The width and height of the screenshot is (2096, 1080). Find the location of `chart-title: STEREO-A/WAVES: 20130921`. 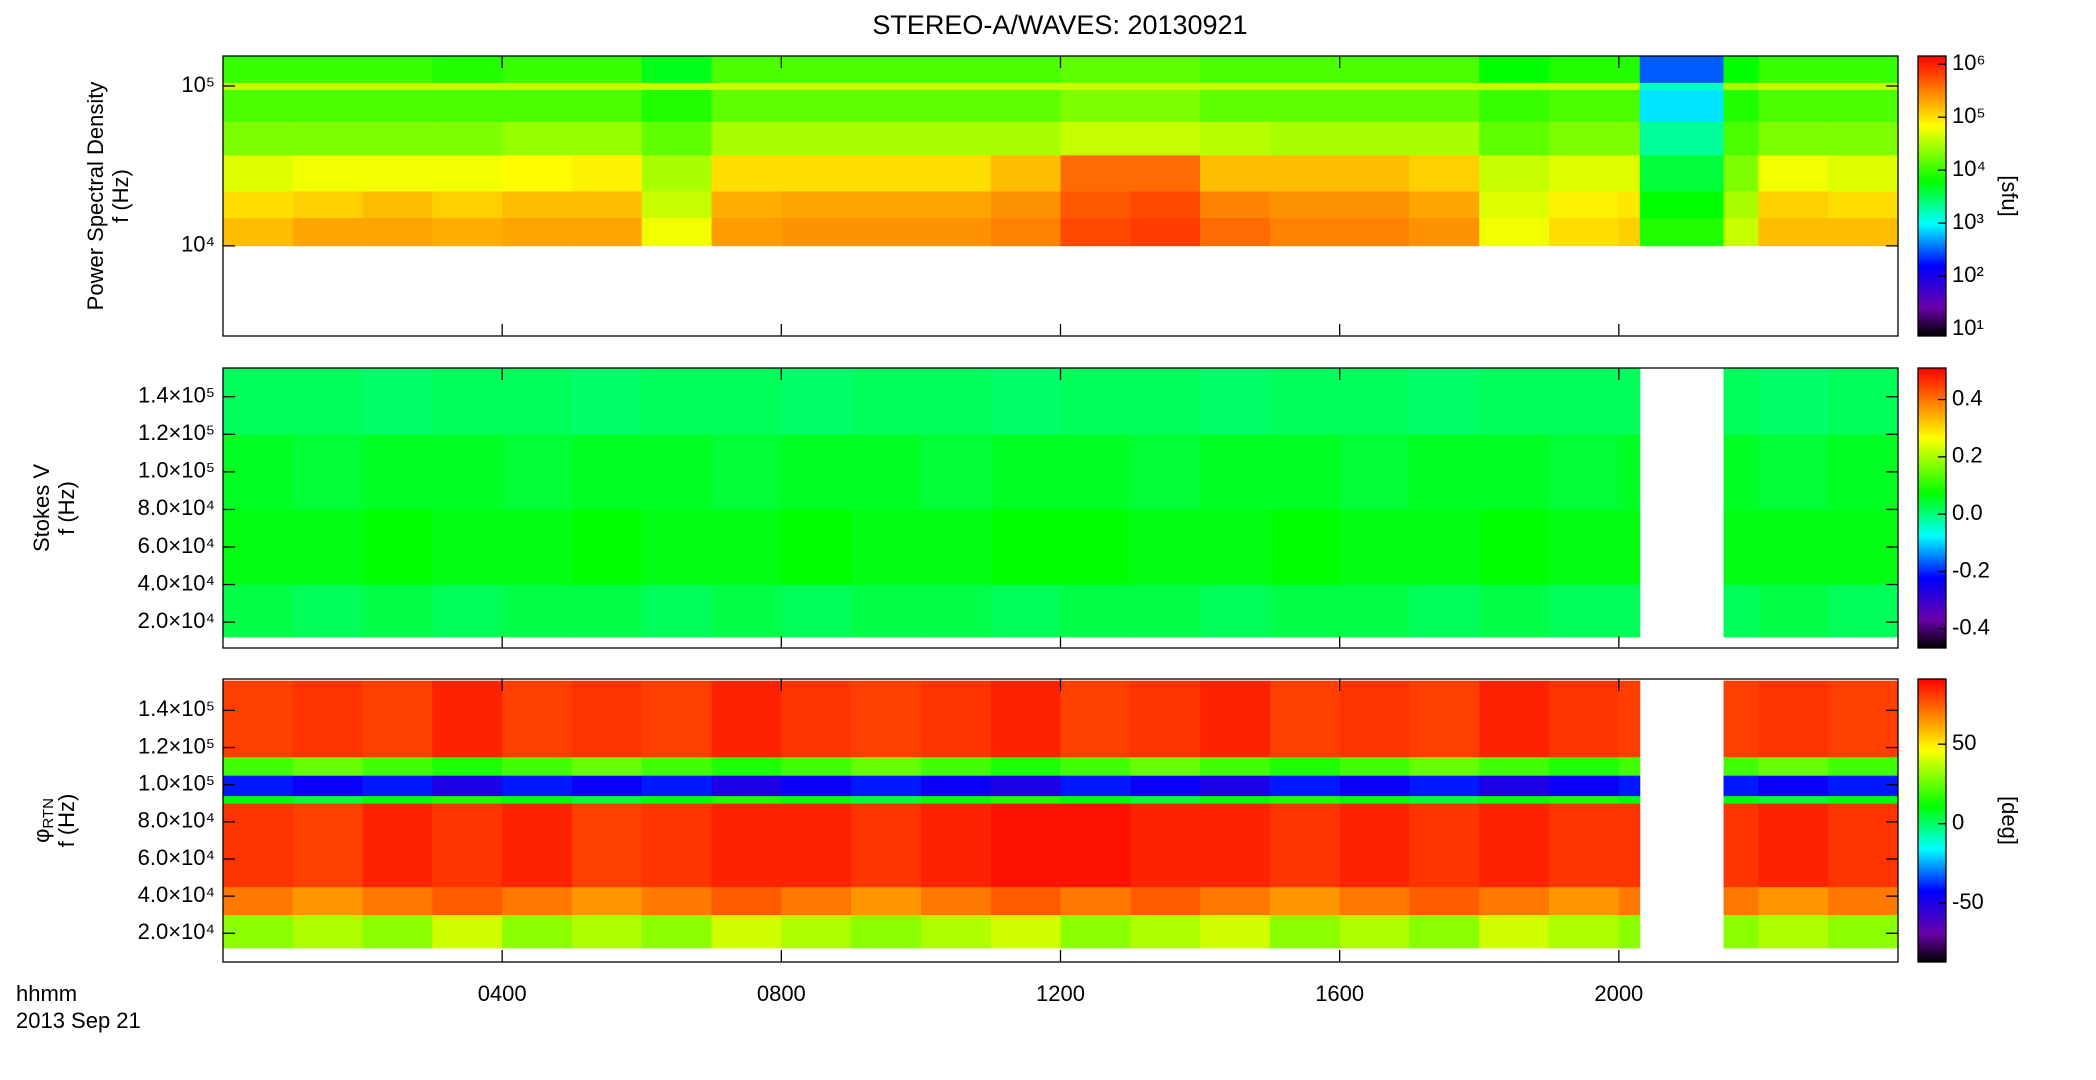

chart-title: STEREO-A/WAVES: 20130921 is located at coordinates (1059, 25).